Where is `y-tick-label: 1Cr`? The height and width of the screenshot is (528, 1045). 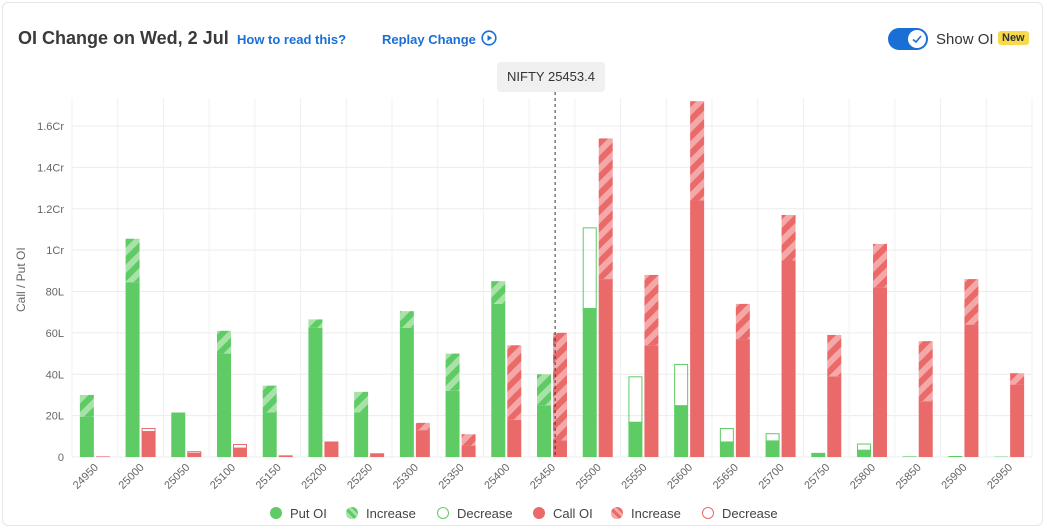
y-tick-label: 1Cr is located at coordinates (55, 251).